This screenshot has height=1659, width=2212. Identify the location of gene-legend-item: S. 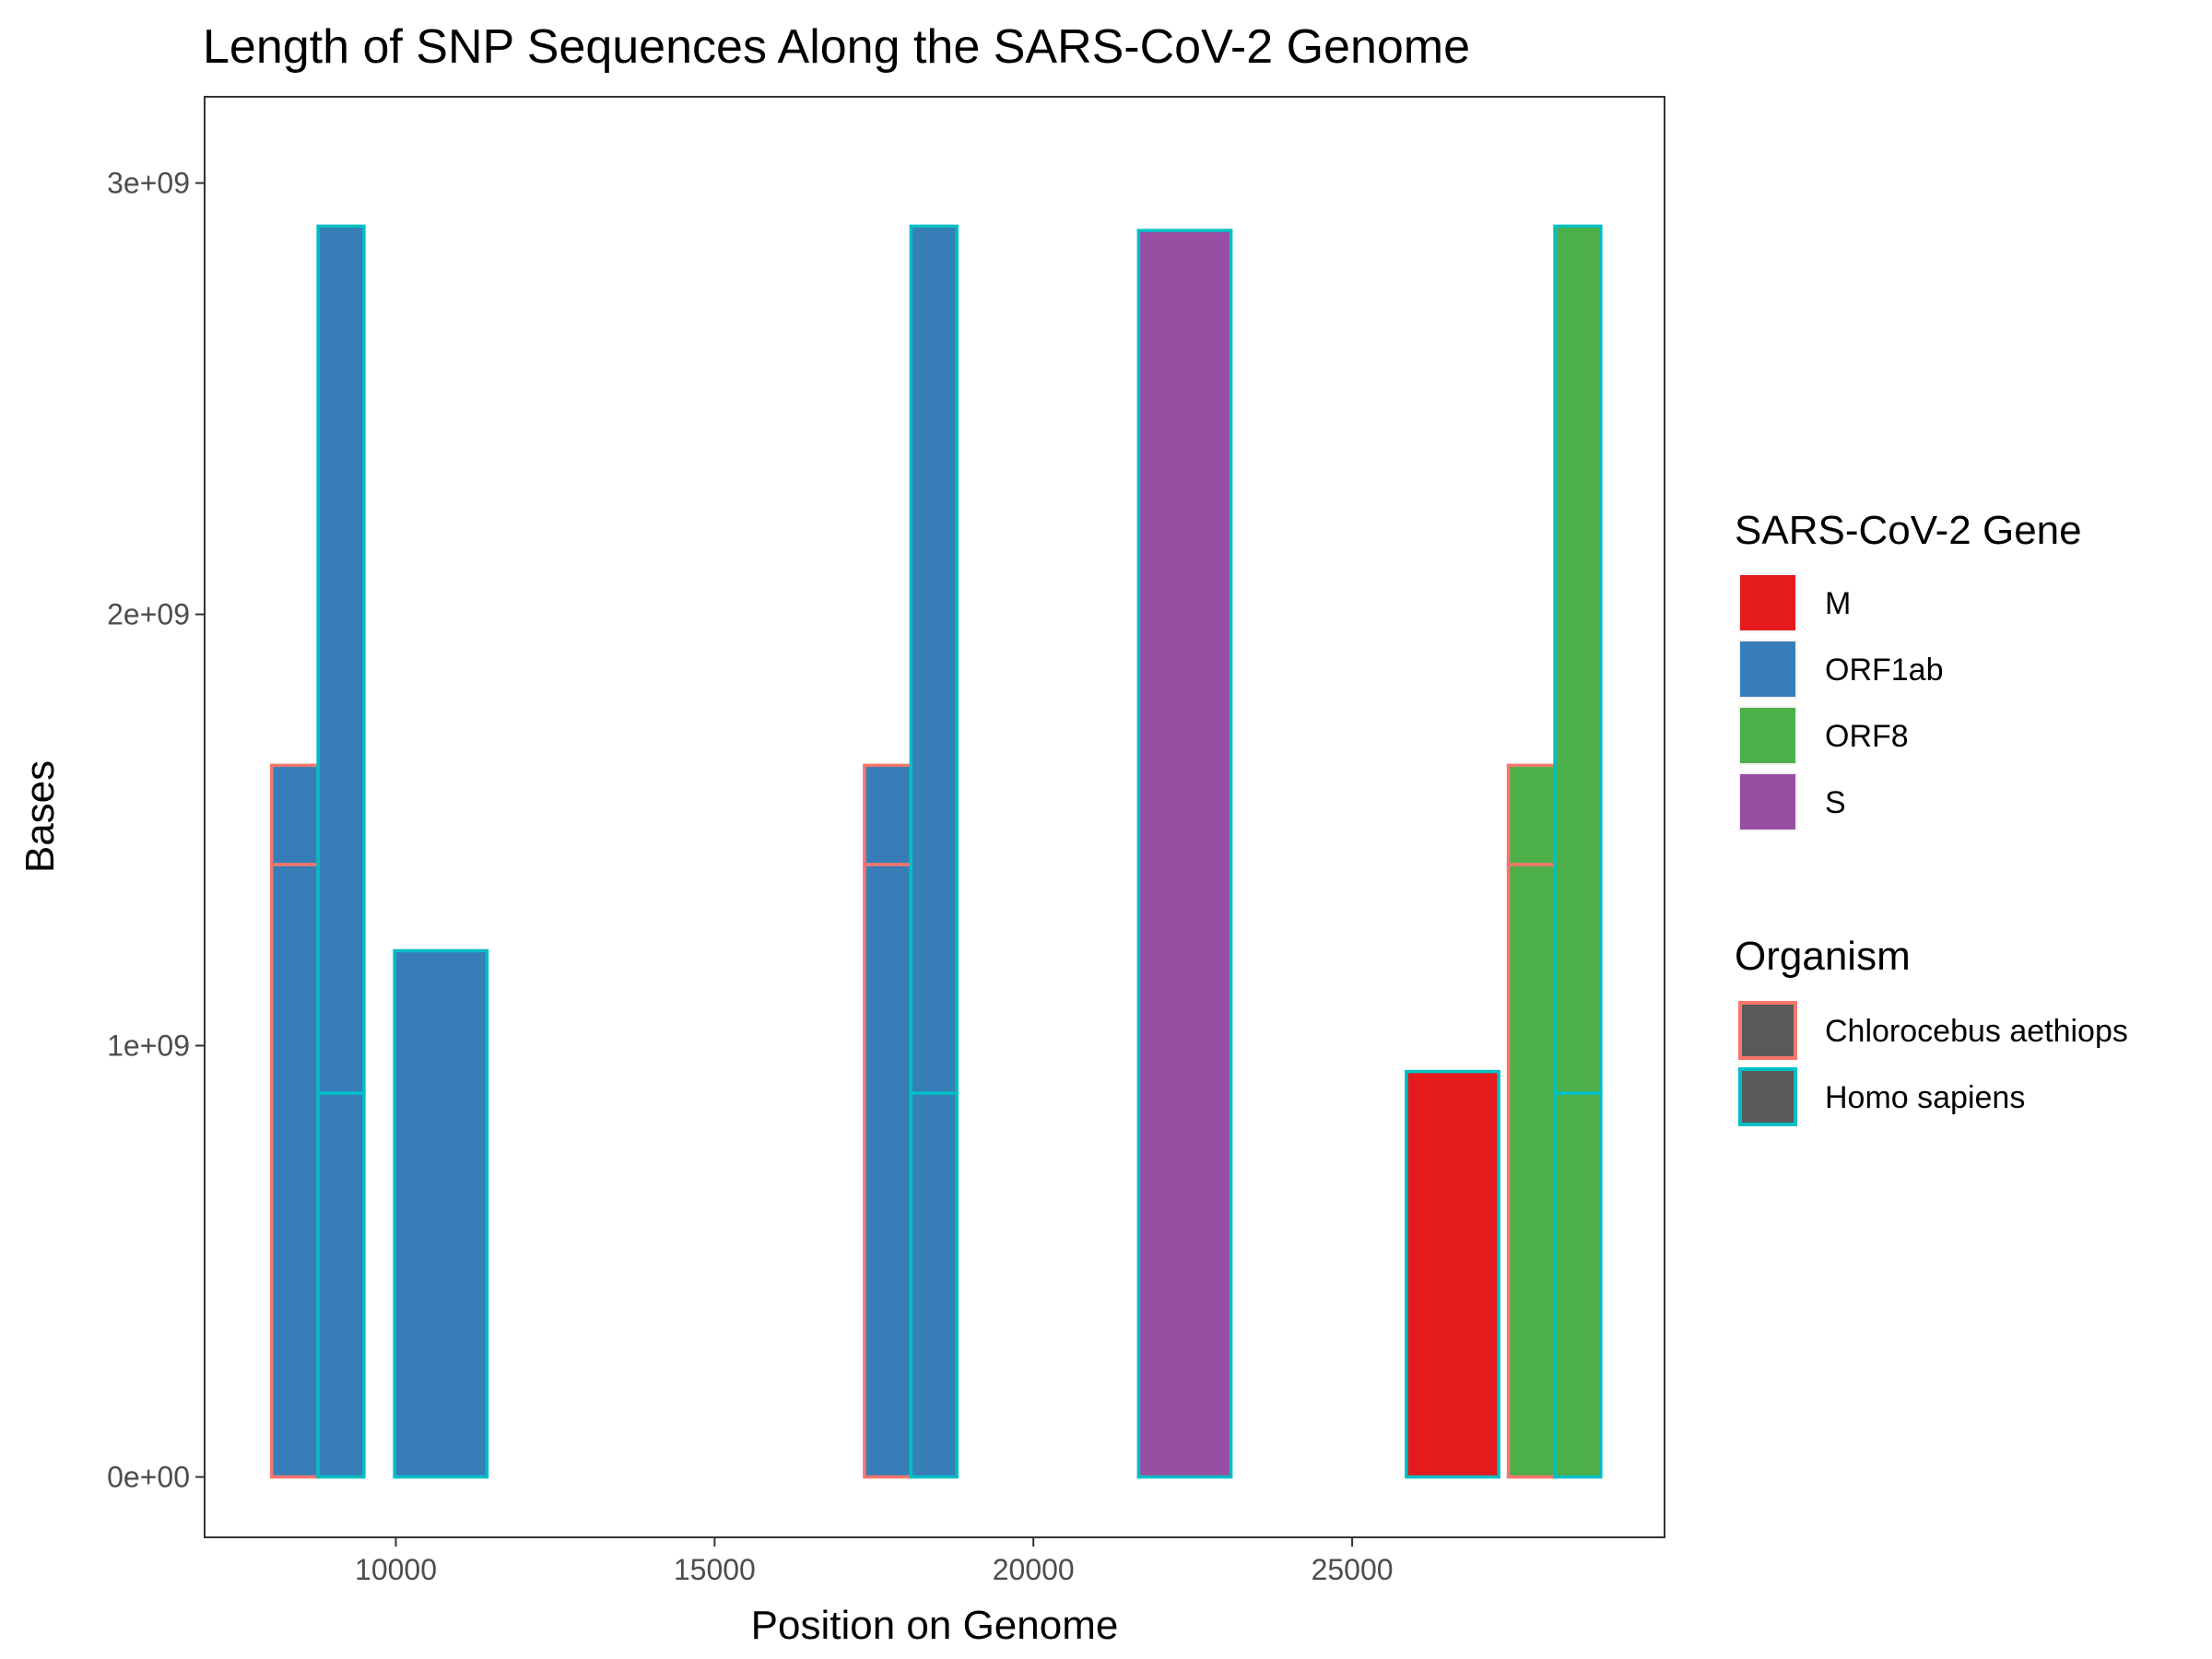
(1792, 801).